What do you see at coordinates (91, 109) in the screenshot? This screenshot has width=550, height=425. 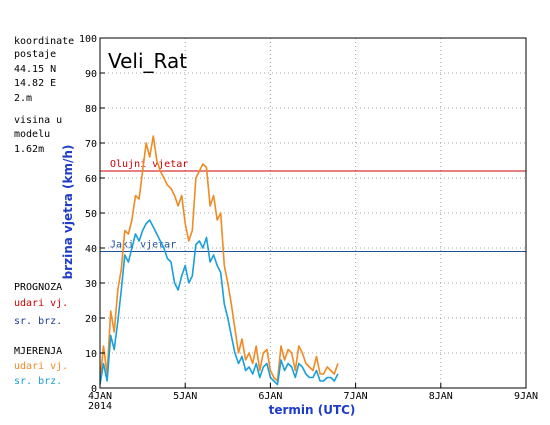 I see `y-tick-label: 80` at bounding box center [91, 109].